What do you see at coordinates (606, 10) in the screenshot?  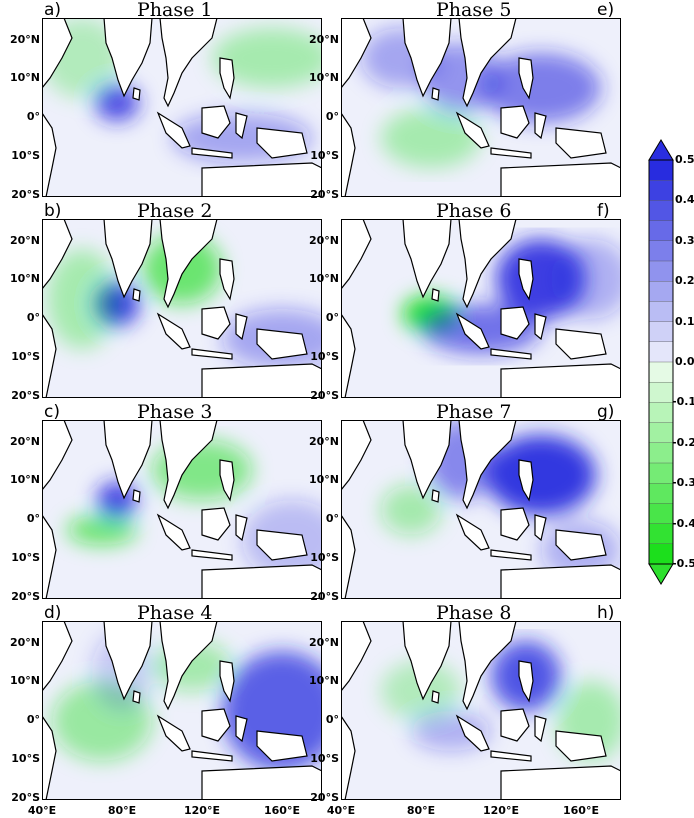 I see `panel-label: e)` at bounding box center [606, 10].